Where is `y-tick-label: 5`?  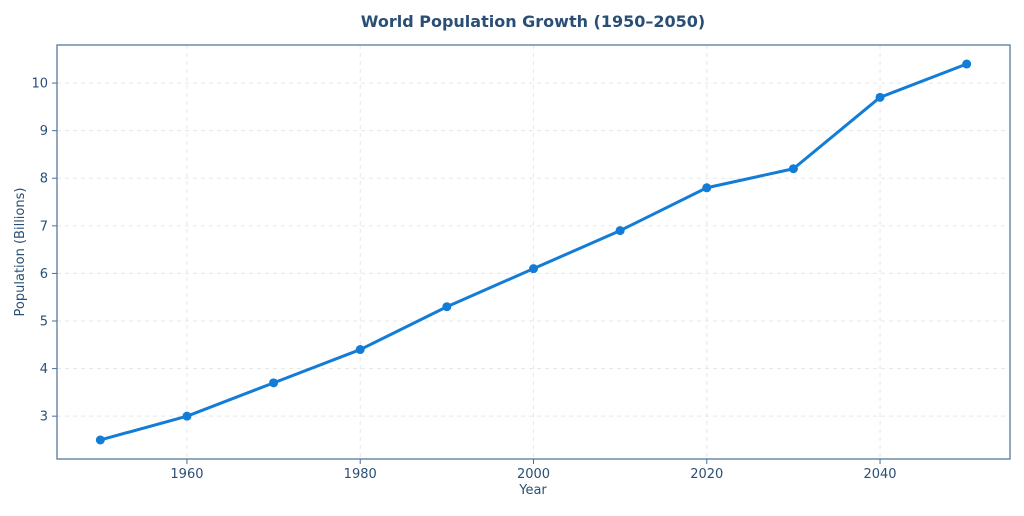
y-tick-label: 5 is located at coordinates (44, 322).